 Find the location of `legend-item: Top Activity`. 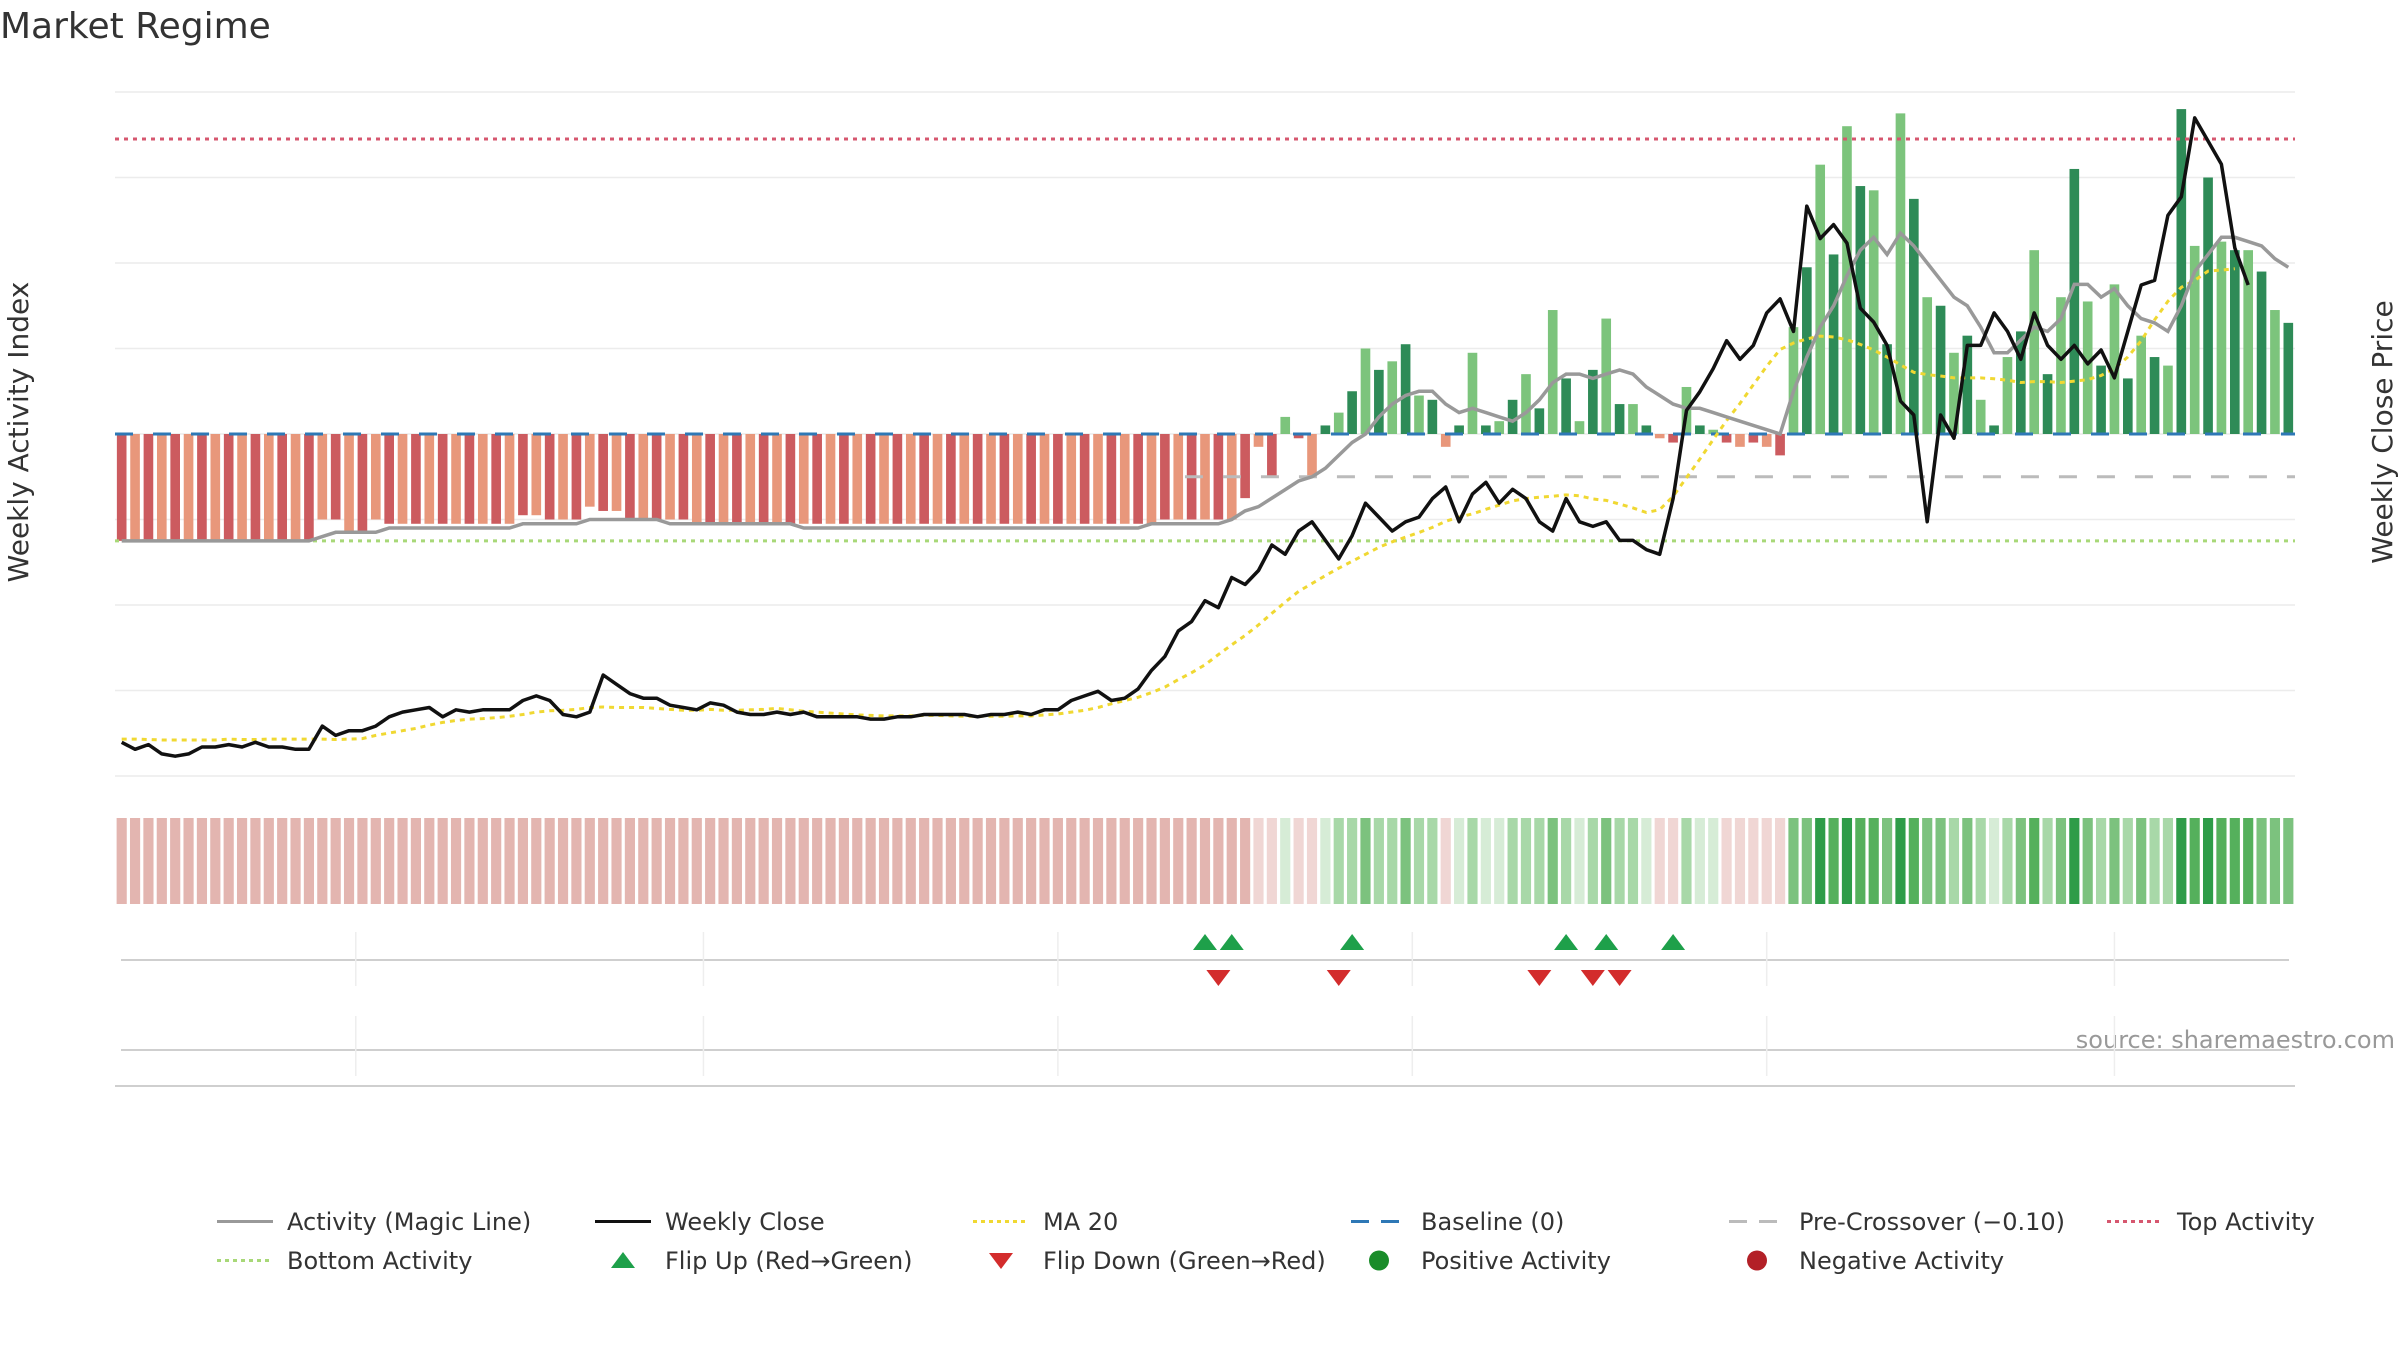

legend-item: Top Activity is located at coordinates (2252, 1222).